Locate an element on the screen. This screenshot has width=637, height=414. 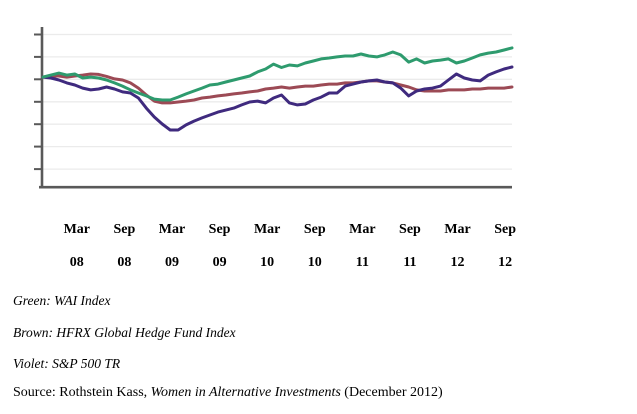
x-tick-sep-12: Sep 12 is located at coordinates (505, 246).